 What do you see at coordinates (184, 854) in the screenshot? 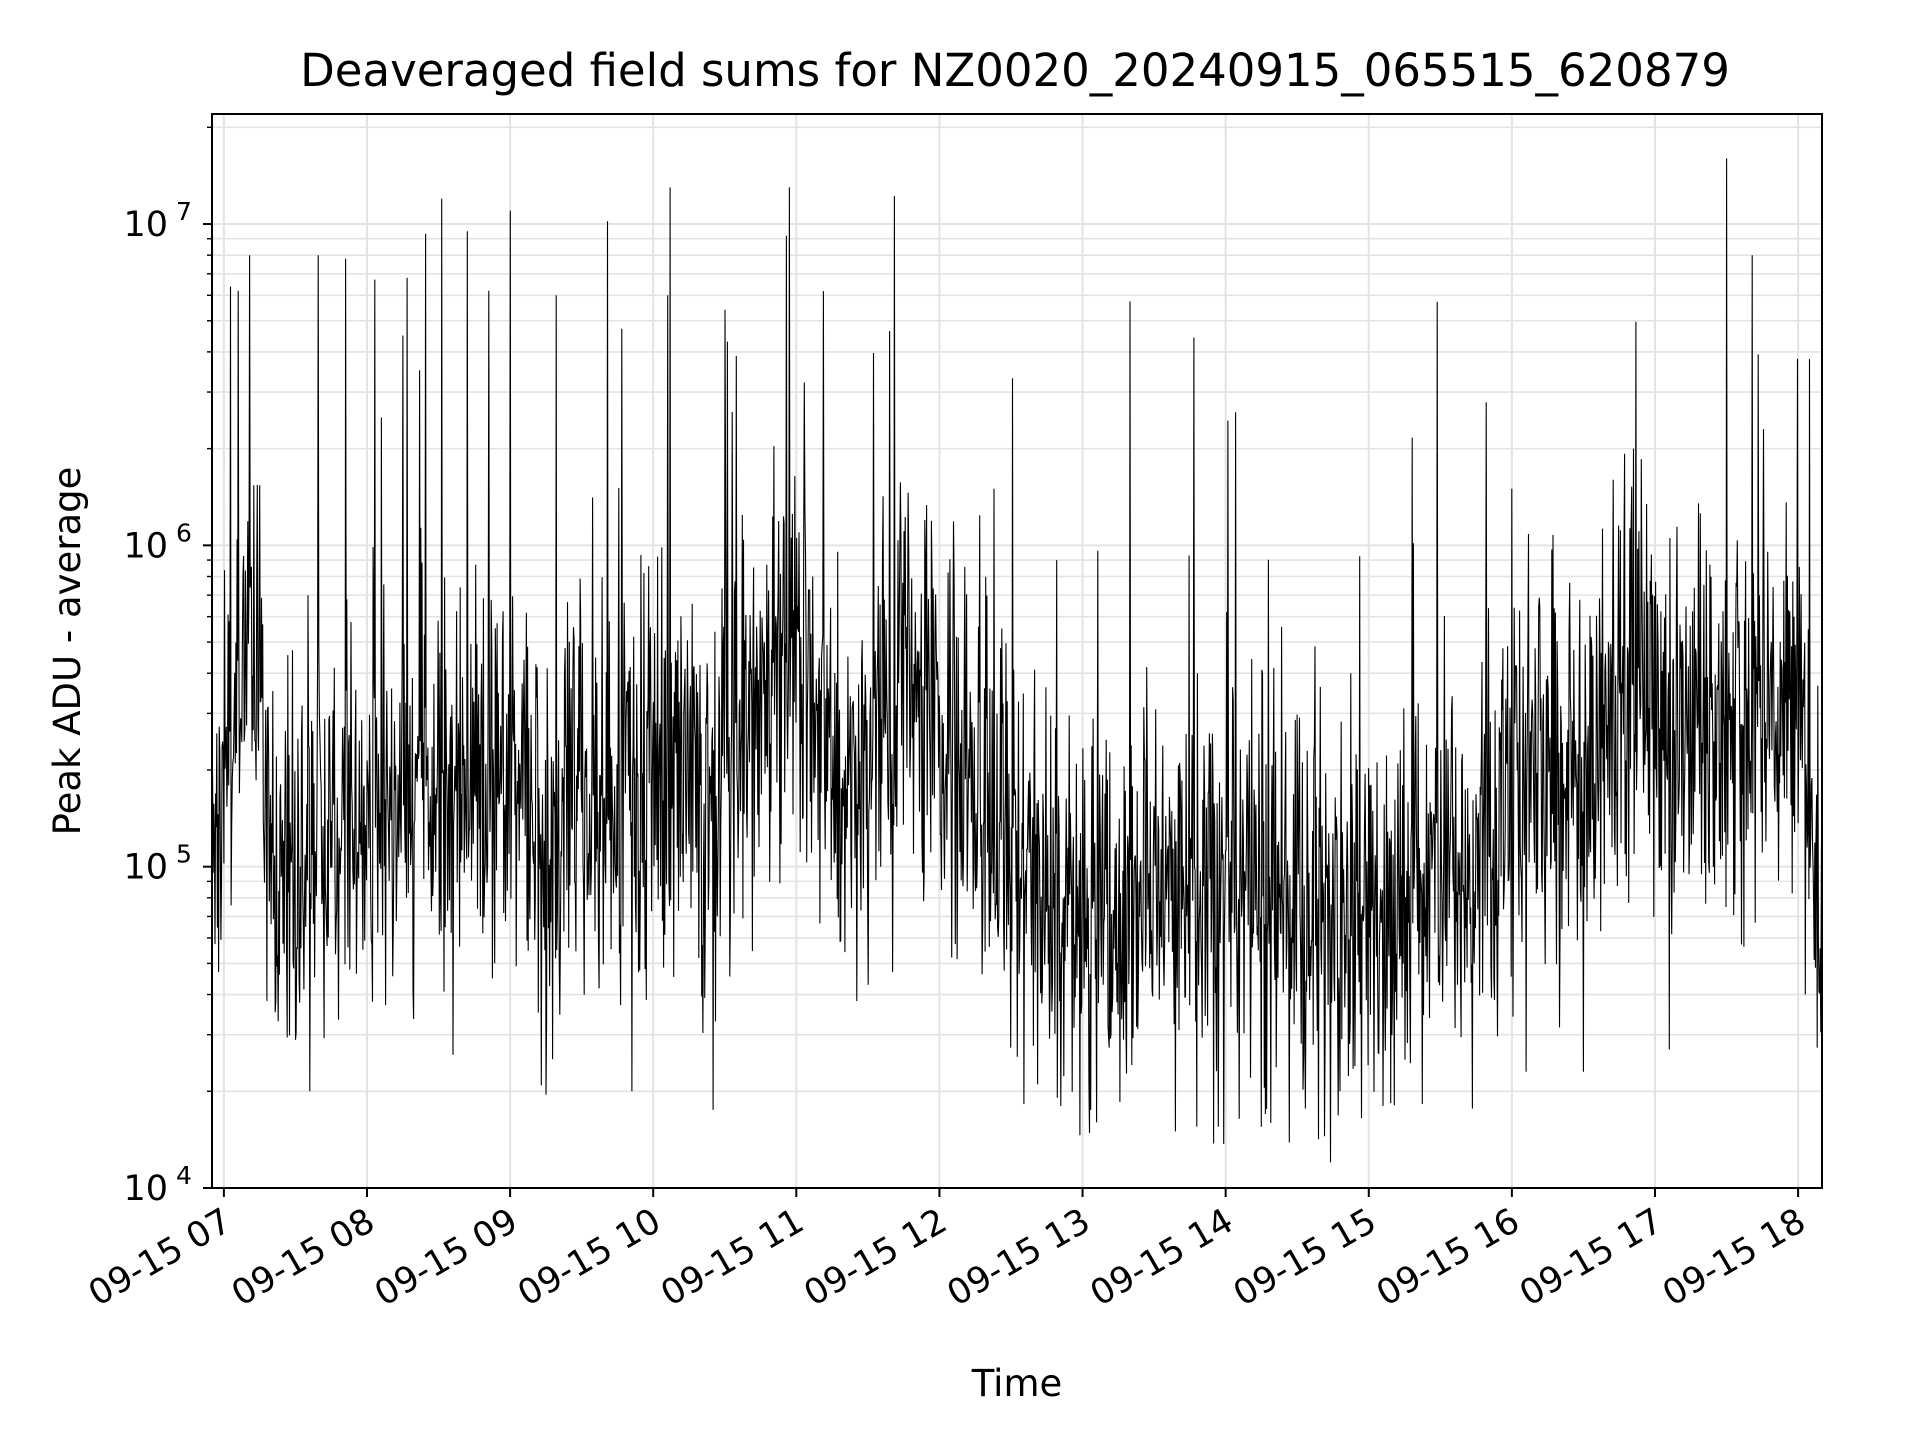
I see `y-tick-label-exponent: 5` at bounding box center [184, 854].